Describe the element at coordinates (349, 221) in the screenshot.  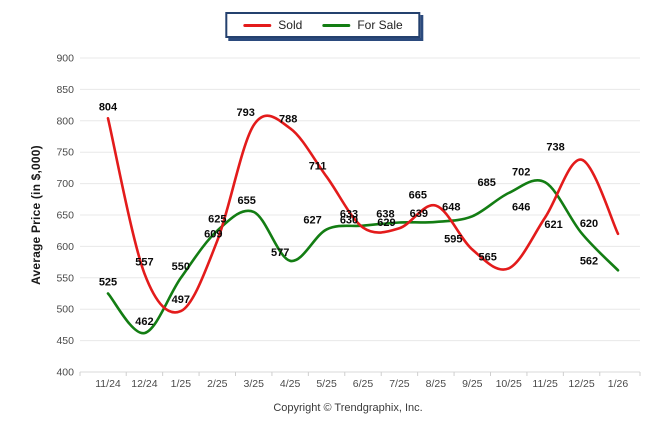
I see `data-label: 630` at that location.